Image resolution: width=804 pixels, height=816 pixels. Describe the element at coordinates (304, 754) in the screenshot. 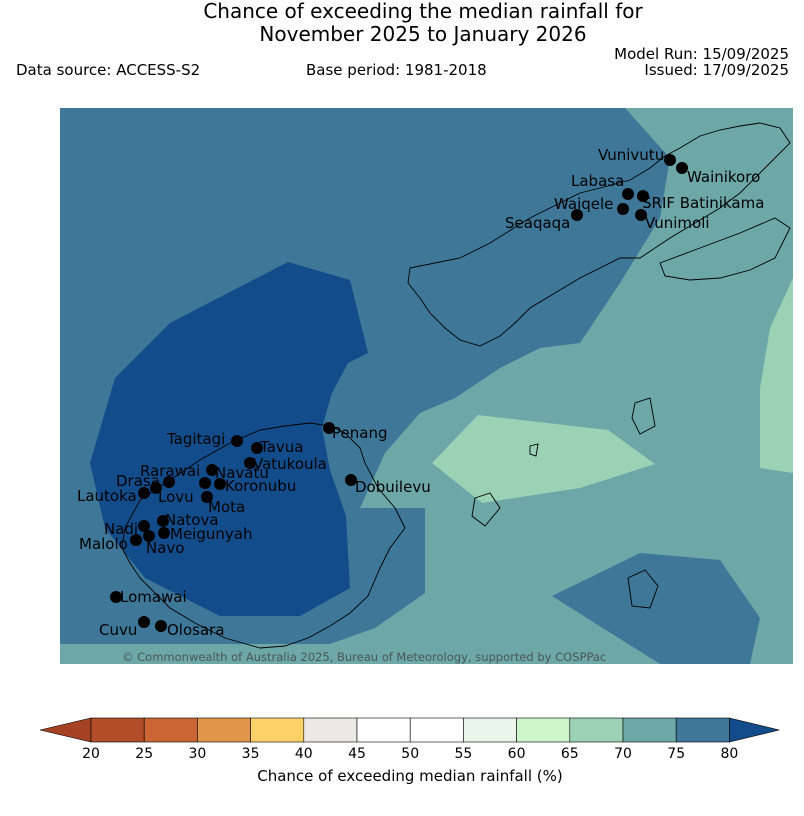

I see `colorbar-tick-label: 40` at that location.